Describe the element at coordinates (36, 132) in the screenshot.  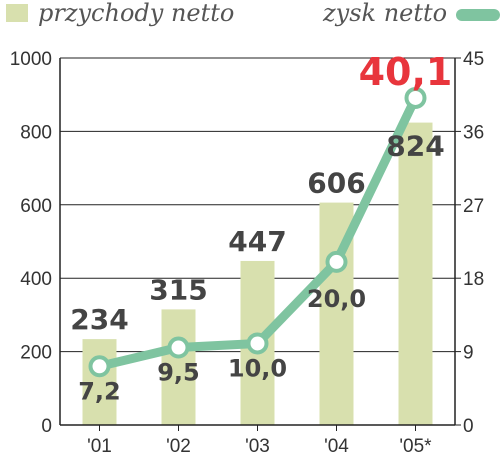
I see `y-left-tick-label: 800` at that location.